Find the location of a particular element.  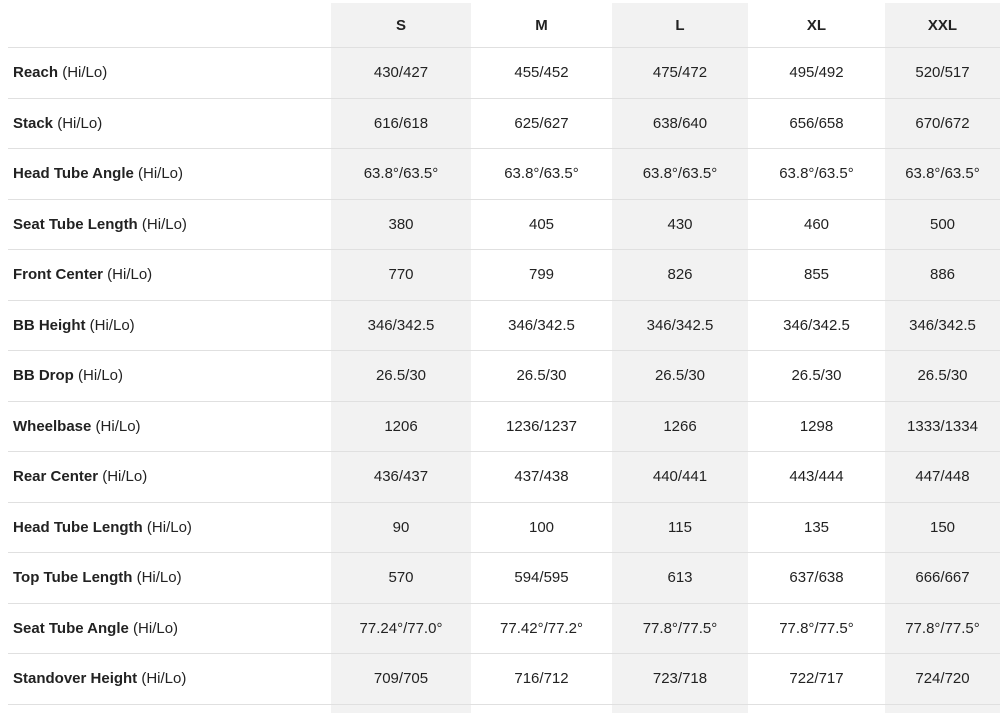

header-size-l: L is located at coordinates (680, 25).